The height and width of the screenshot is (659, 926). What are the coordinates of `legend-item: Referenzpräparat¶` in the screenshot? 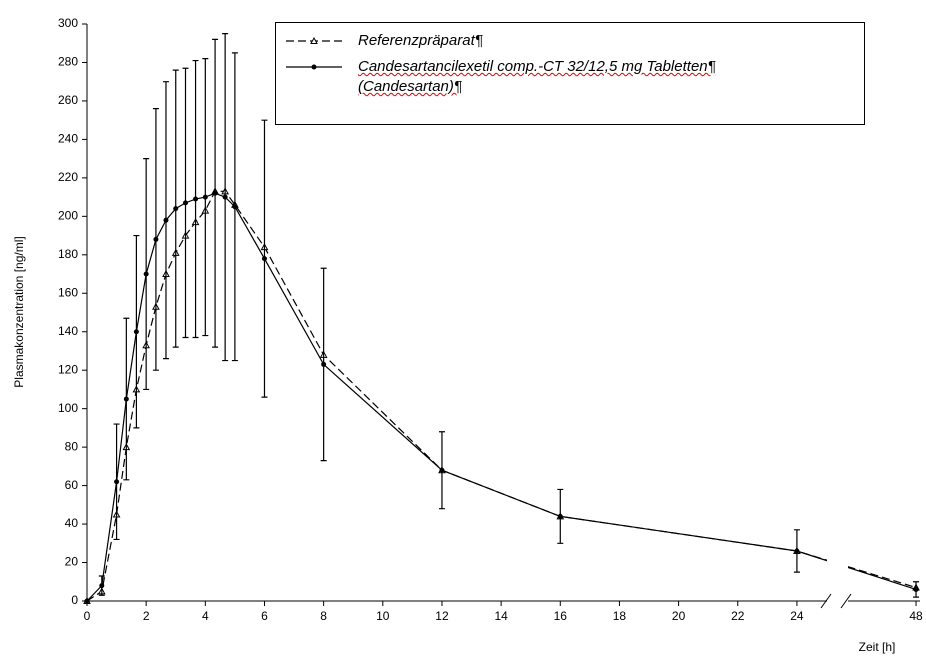 It's located at (383, 41).